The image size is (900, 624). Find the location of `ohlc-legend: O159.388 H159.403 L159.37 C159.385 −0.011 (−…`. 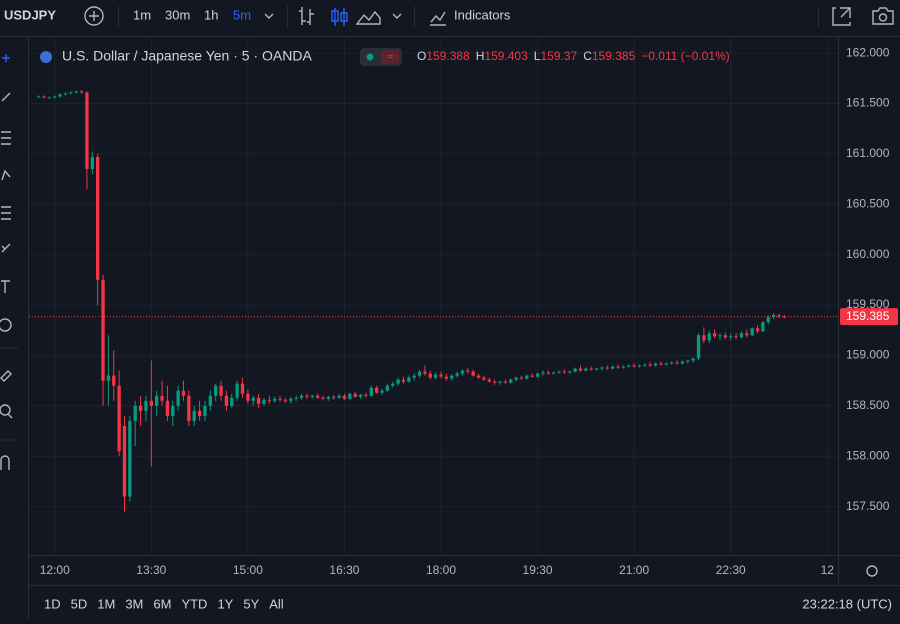

ohlc-legend: O159.388 H159.403 L159.37 C159.385 −0.011 (−… is located at coordinates (573, 56).